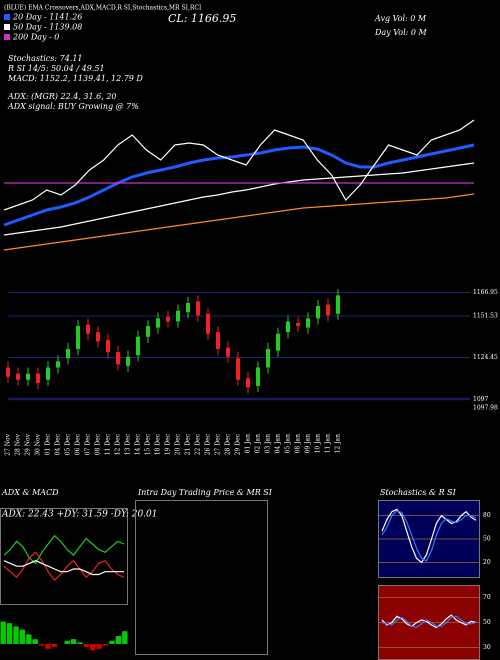 This screenshot has width=500, height=660. I want to click on annotation: Stochastics: 74.11, so click(45, 58).